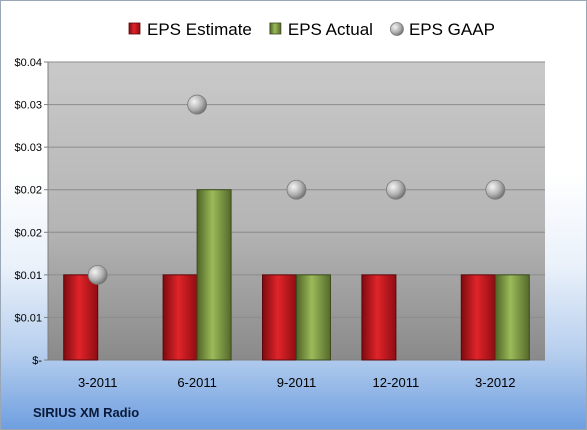  What do you see at coordinates (197, 382) in the screenshot?
I see `x-tick-label: 6-2011` at bounding box center [197, 382].